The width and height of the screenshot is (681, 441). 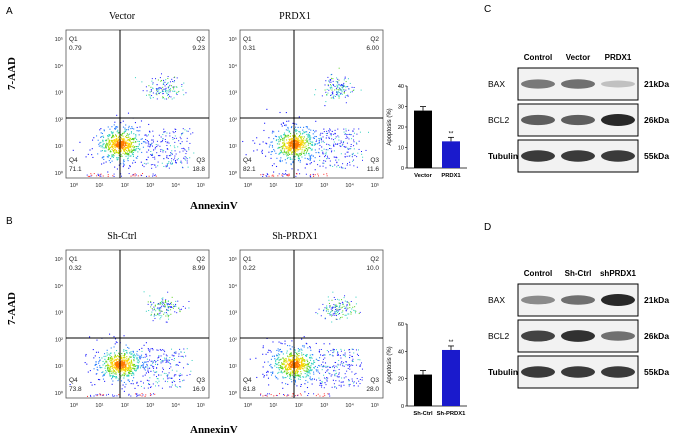 I want to click on category-label: Vector, so click(x=423, y=176).